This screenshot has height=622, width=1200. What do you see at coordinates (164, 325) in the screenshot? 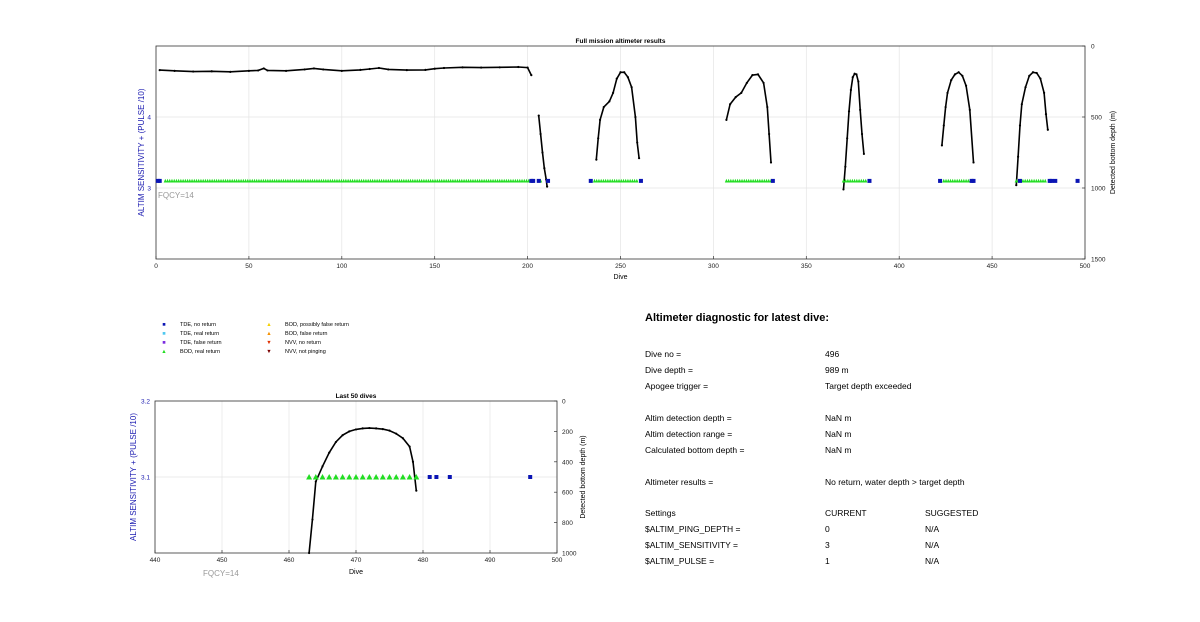
I see `legend-square-icon: ■` at bounding box center [164, 325].